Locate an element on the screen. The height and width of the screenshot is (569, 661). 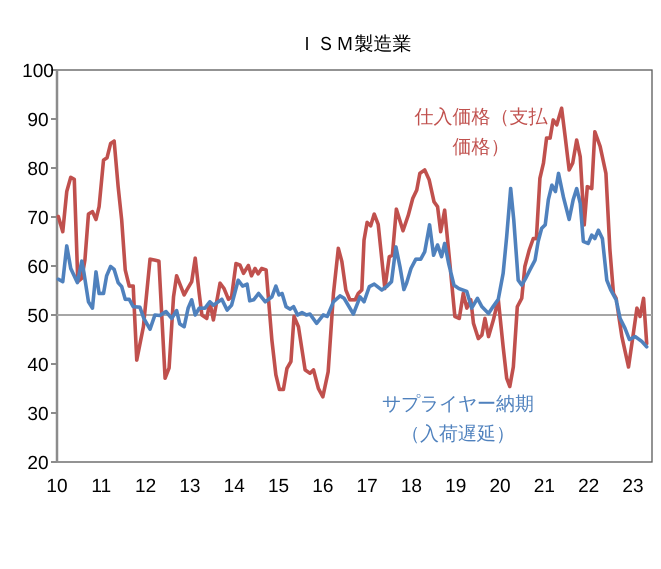
x-tick-label: 16 is located at coordinates (323, 486).